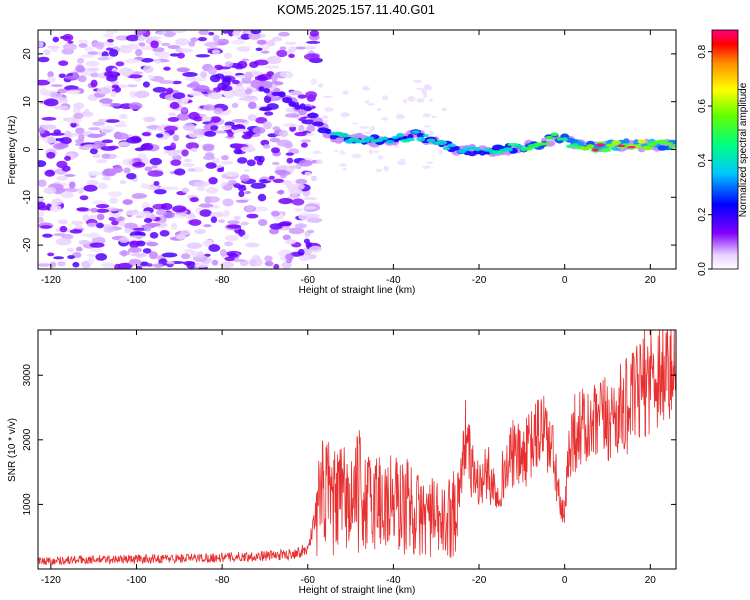 The image size is (750, 600). Describe the element at coordinates (12, 450) in the screenshot. I see `snr-y-label: SNR (10 * v/v)` at that location.